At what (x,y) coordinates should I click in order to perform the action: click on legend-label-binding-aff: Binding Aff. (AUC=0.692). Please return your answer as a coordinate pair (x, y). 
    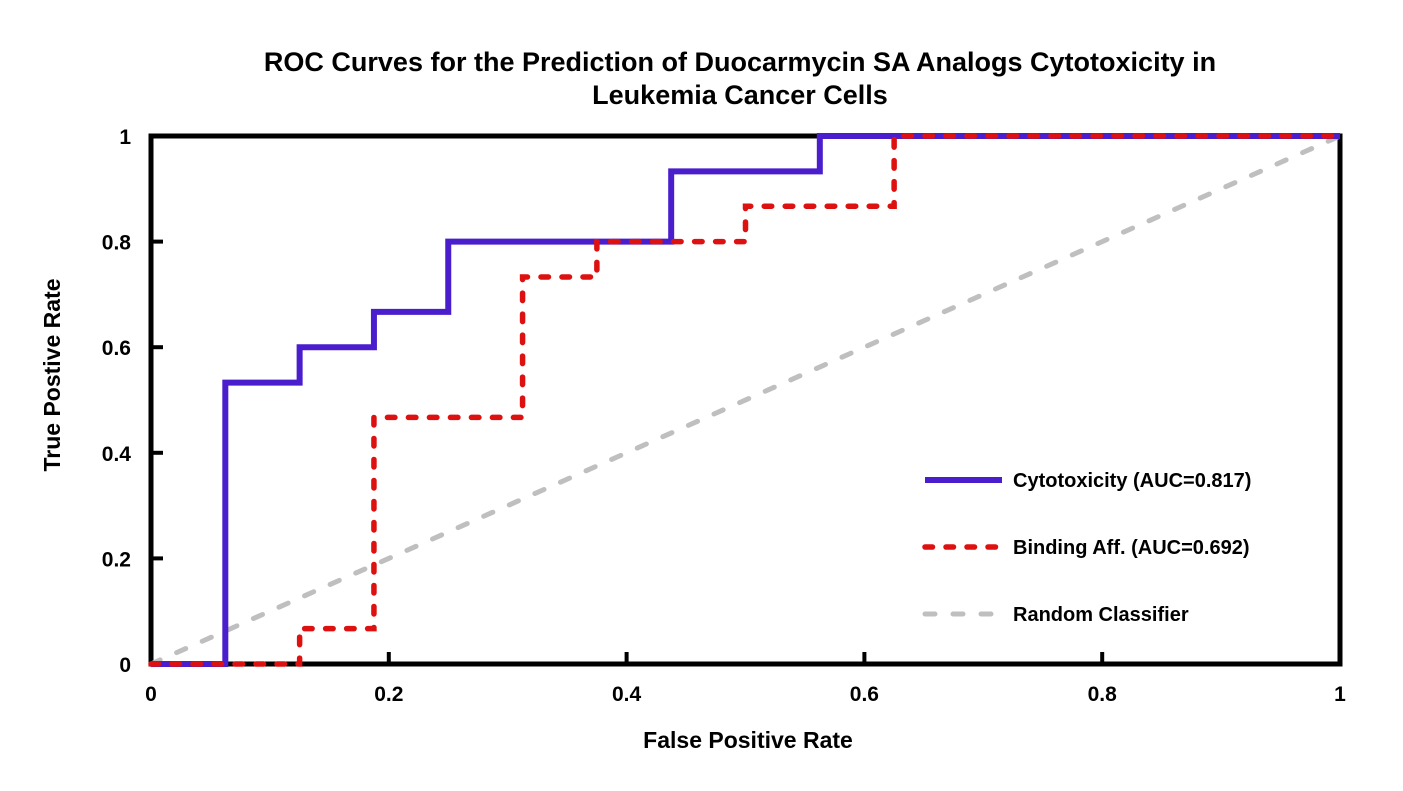
    Looking at the image, I should click on (1131, 548).